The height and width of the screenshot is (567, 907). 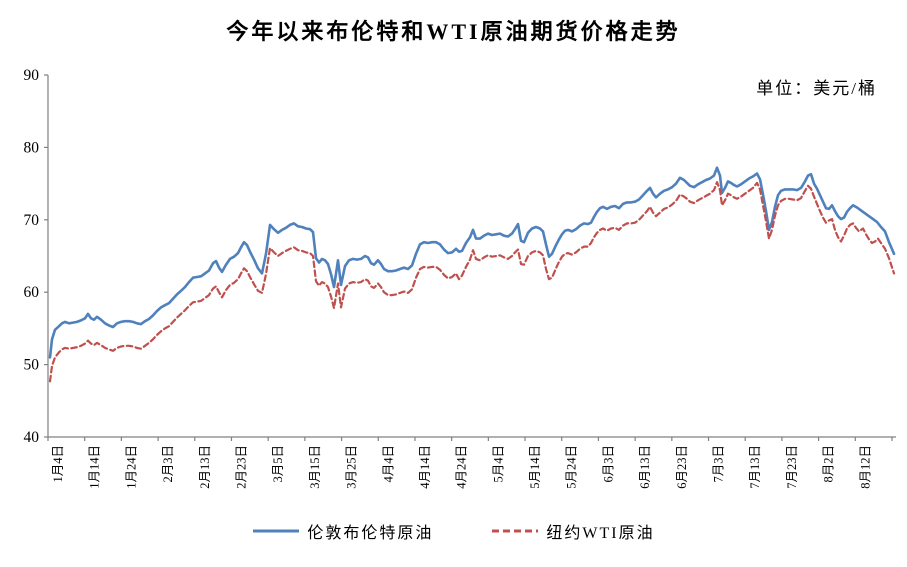 What do you see at coordinates (792, 467) in the screenshot?
I see `x-tick-label: 7月23日` at bounding box center [792, 467].